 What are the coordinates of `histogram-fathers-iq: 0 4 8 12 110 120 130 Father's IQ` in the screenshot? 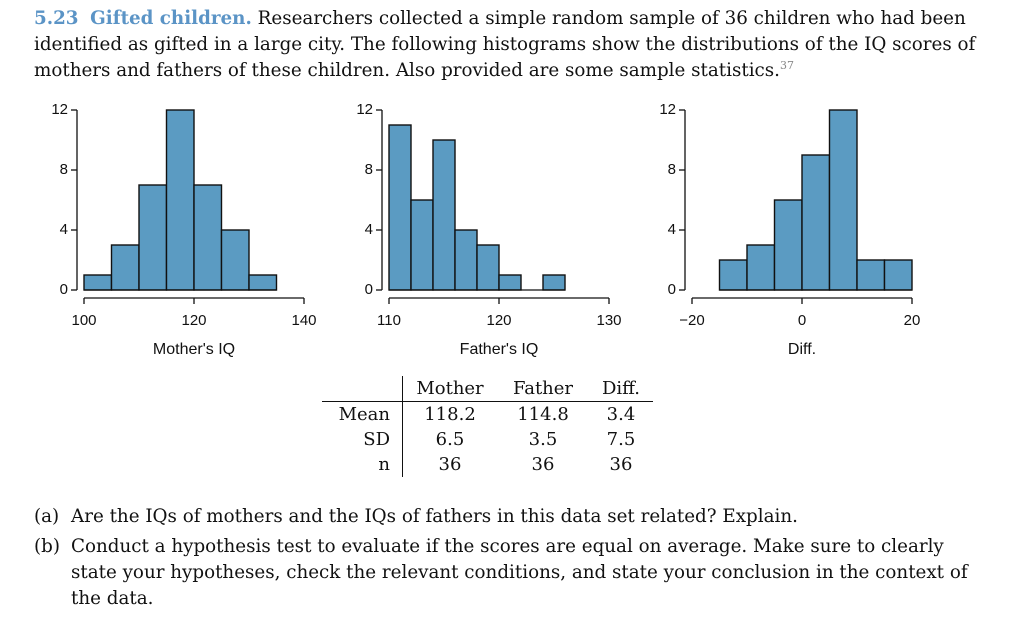 It's located at (488, 229).